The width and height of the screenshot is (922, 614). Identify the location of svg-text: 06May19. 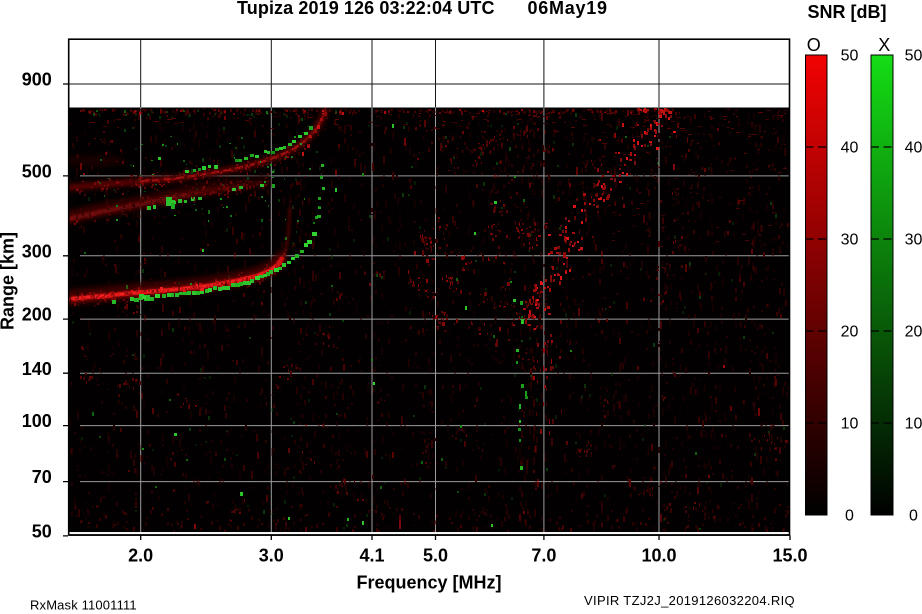
(568, 9).